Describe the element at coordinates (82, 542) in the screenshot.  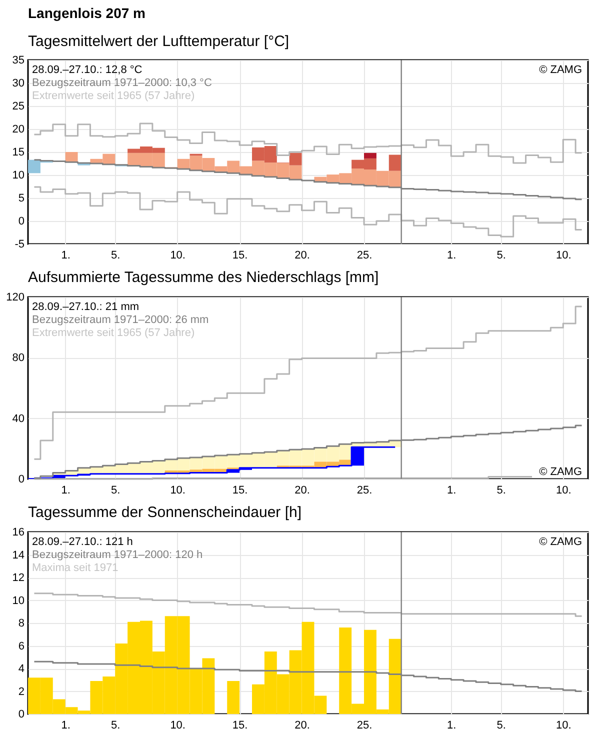
I see `annotation: 28.09.–27.10.: 121 h` at that location.